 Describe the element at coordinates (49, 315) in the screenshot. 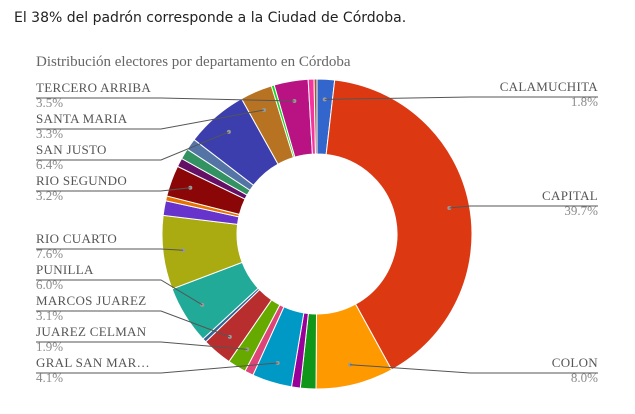

I see `label-value-marcos-juarez: 3.1%` at that location.